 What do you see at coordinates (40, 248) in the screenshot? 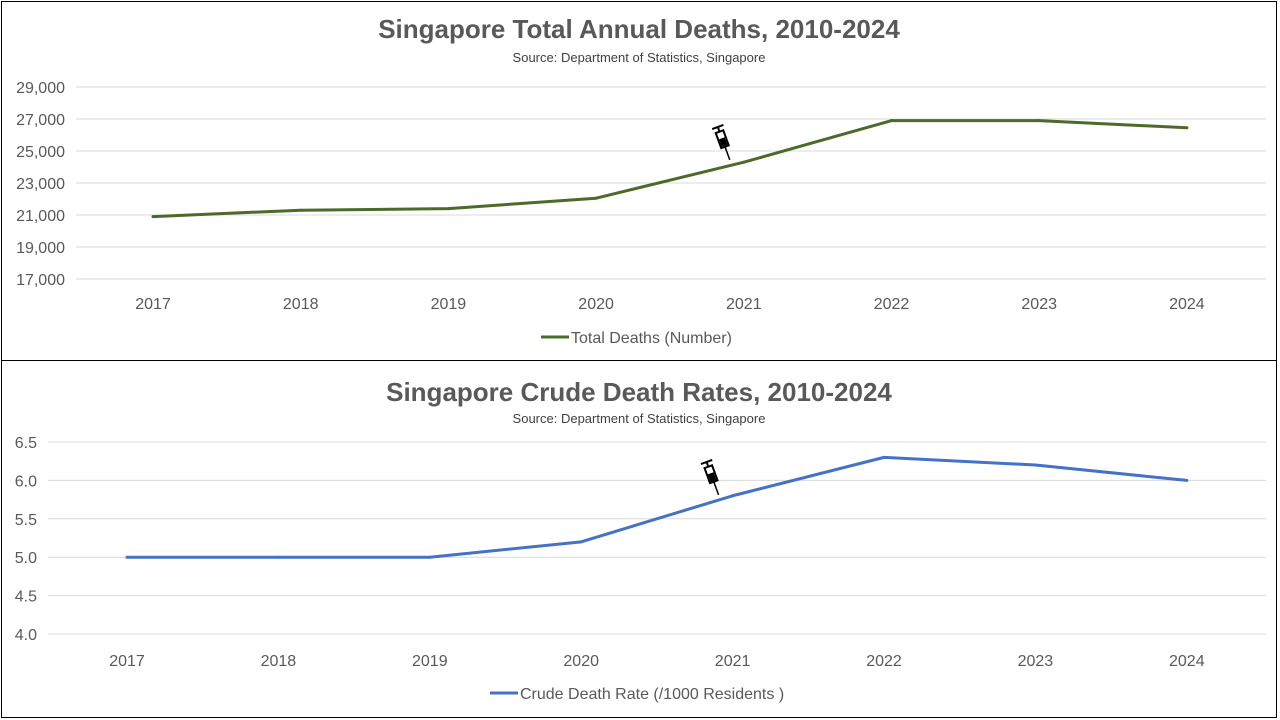
I see `y-tick-label: 19,000` at bounding box center [40, 248].